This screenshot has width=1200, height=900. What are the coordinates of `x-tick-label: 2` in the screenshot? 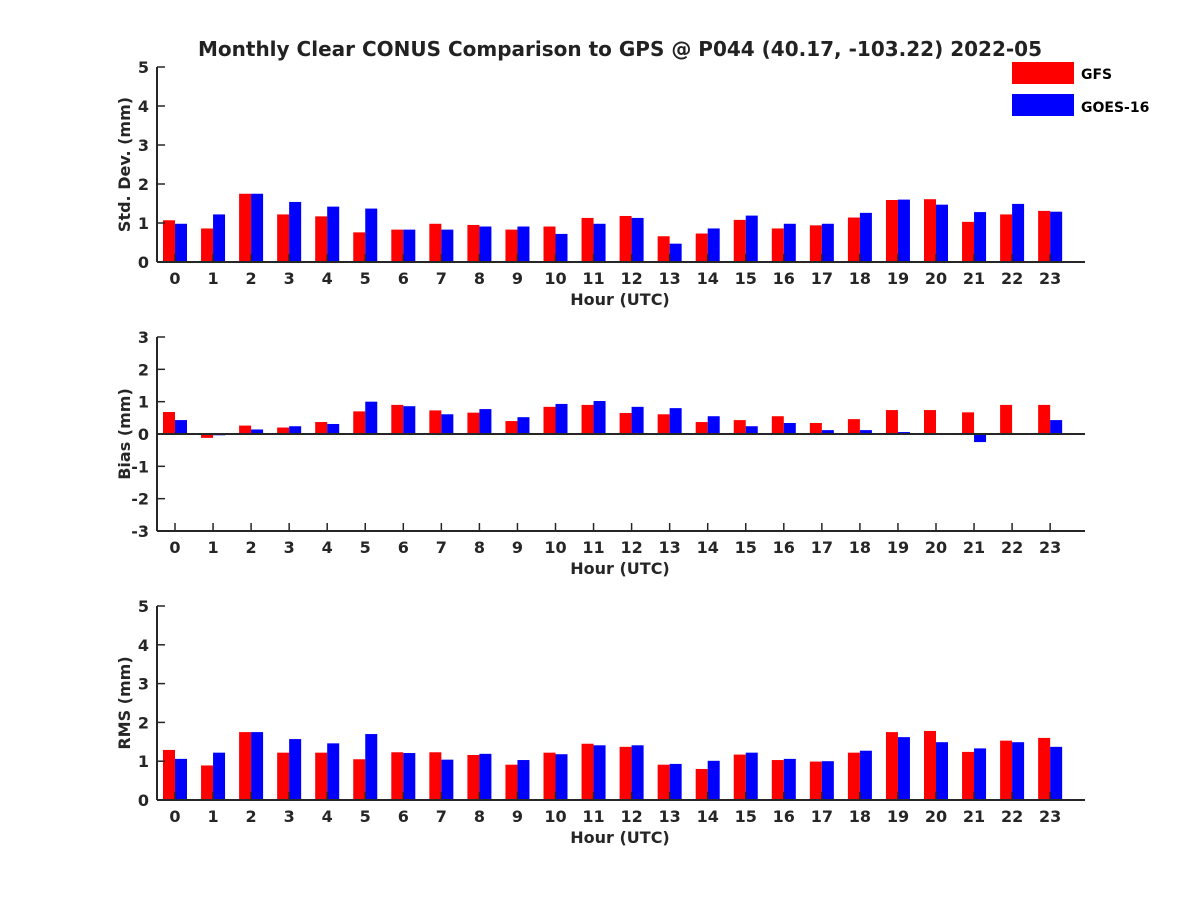 It's located at (251, 816).